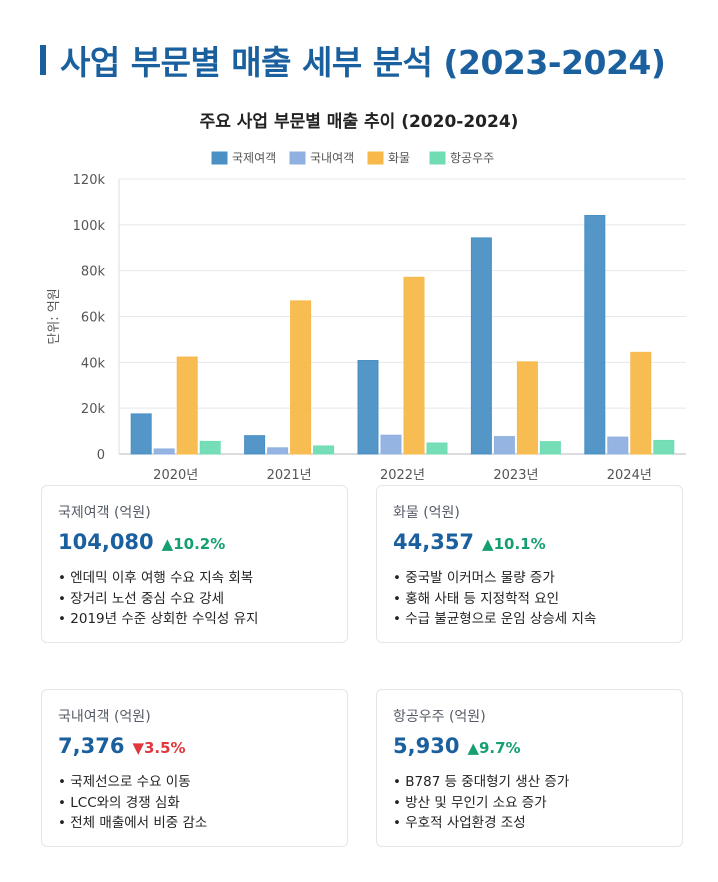  I want to click on list-item: LCC와의 경쟁 심화, so click(202, 803).